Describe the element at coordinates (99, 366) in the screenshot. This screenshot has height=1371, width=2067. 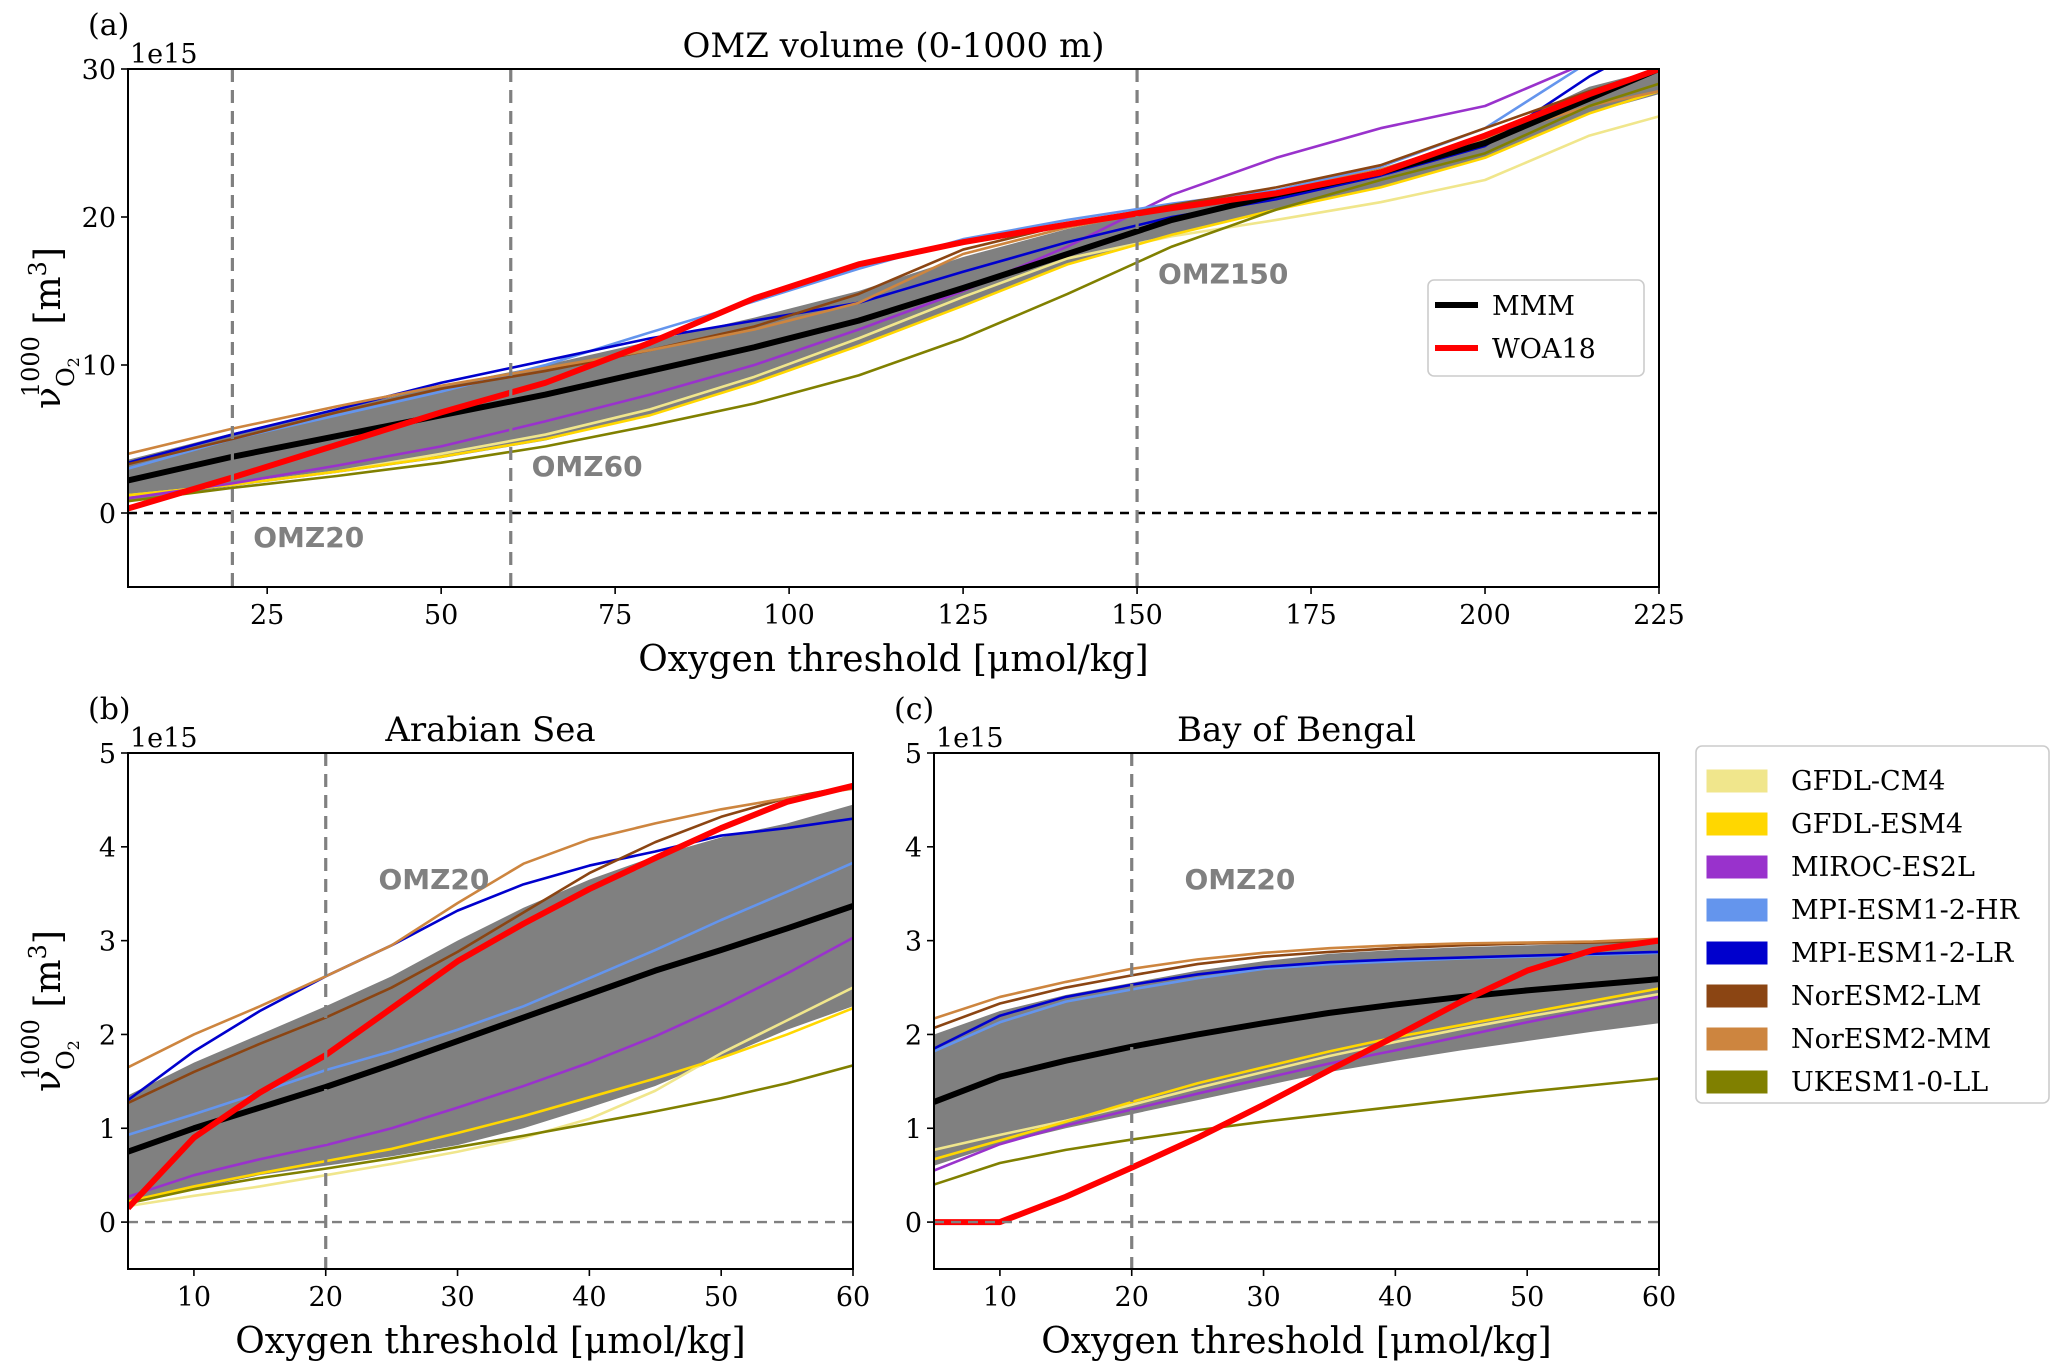
I see `y-tick-label: 10` at that location.